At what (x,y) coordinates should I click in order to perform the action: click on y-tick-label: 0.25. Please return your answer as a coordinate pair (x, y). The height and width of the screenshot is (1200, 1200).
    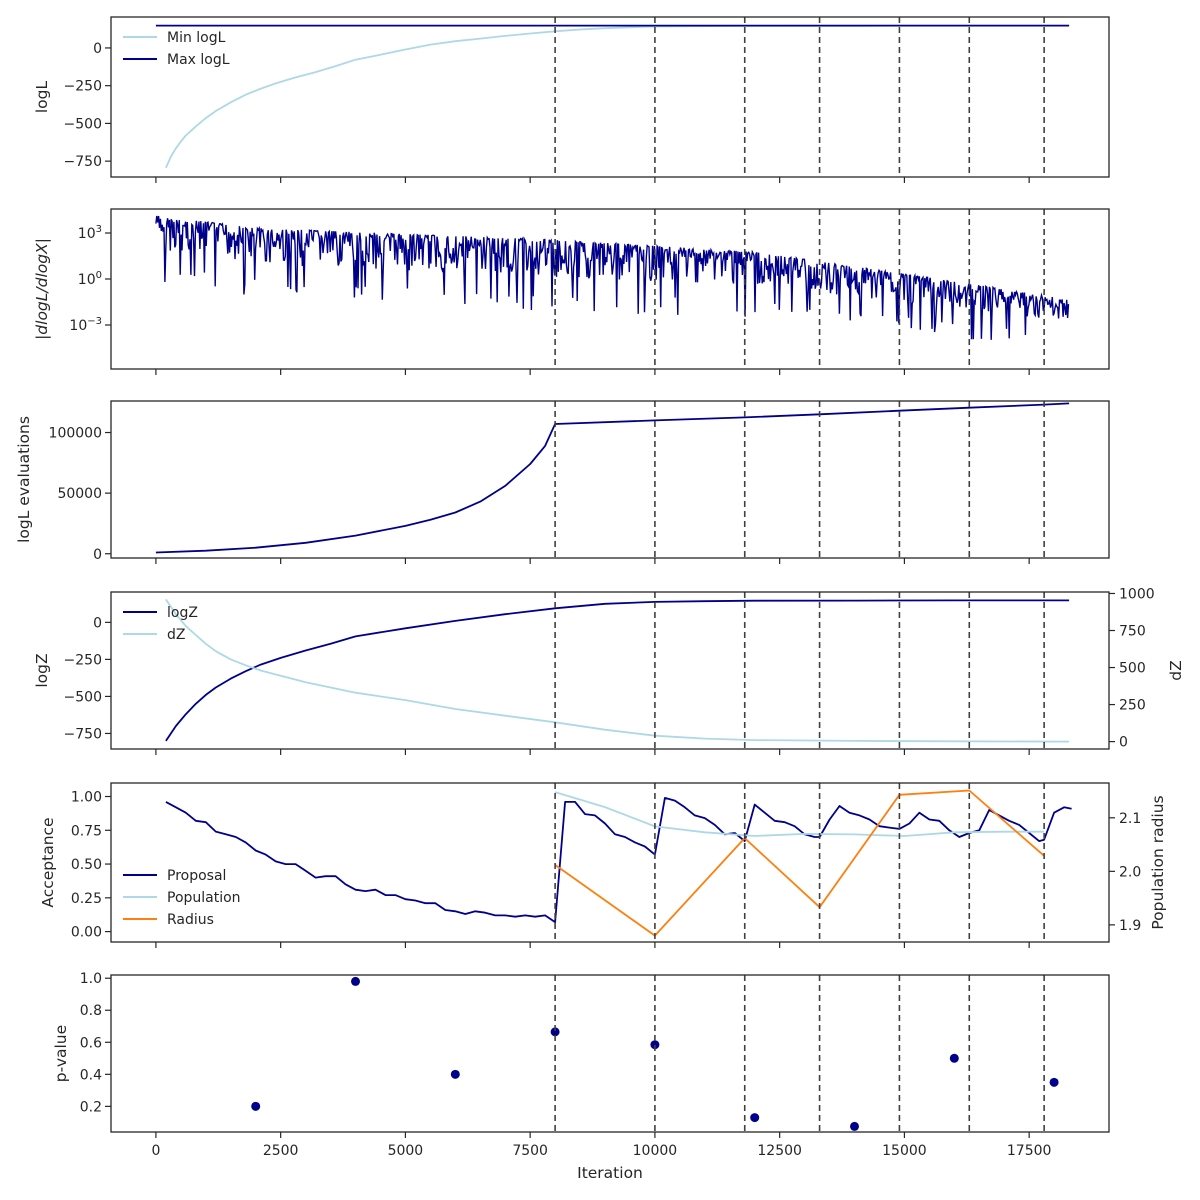
    Looking at the image, I should click on (86, 899).